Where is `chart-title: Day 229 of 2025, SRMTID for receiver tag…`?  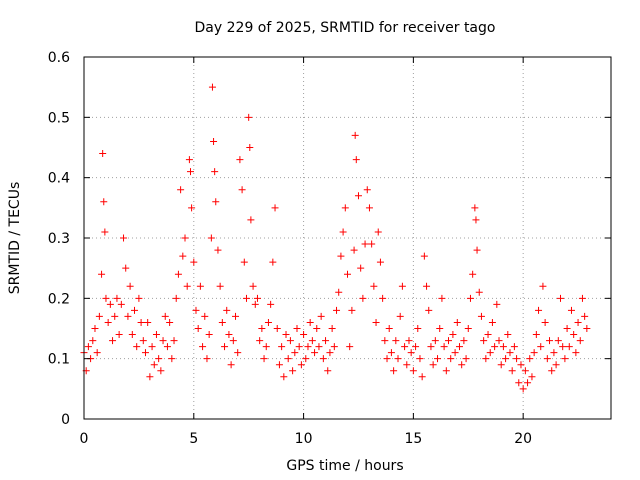
chart-title: Day 229 of 2025, SRMTID for receiver tag… is located at coordinates (345, 28).